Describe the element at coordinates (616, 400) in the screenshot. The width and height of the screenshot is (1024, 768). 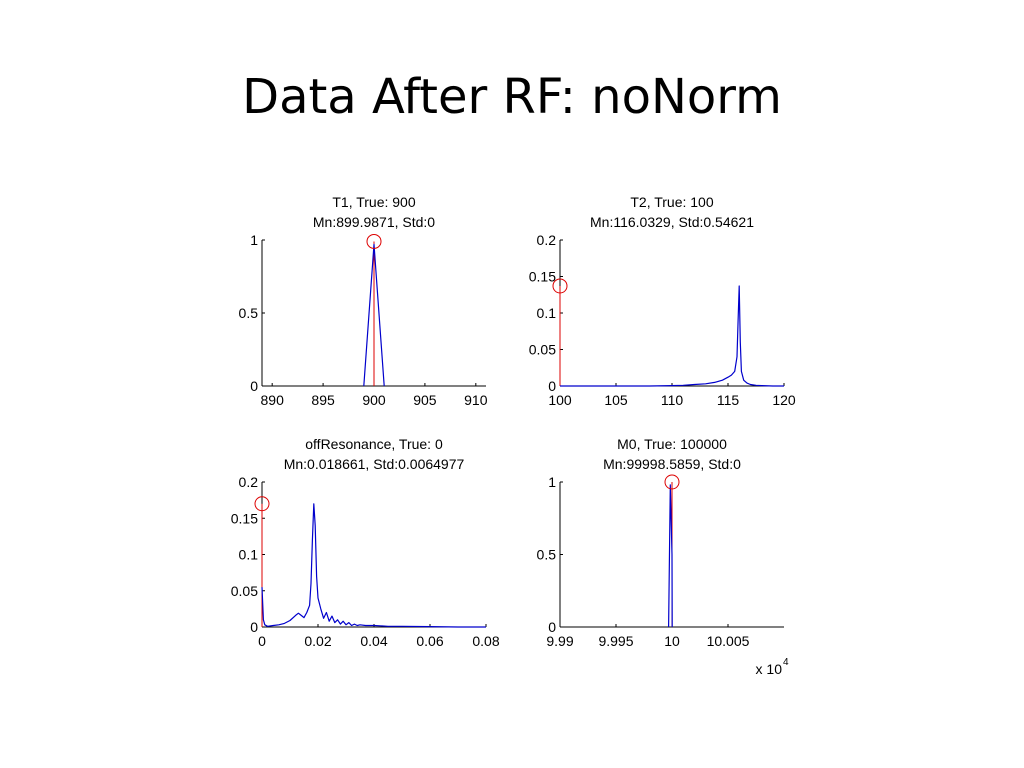
I see `x-tick-label: 105` at that location.